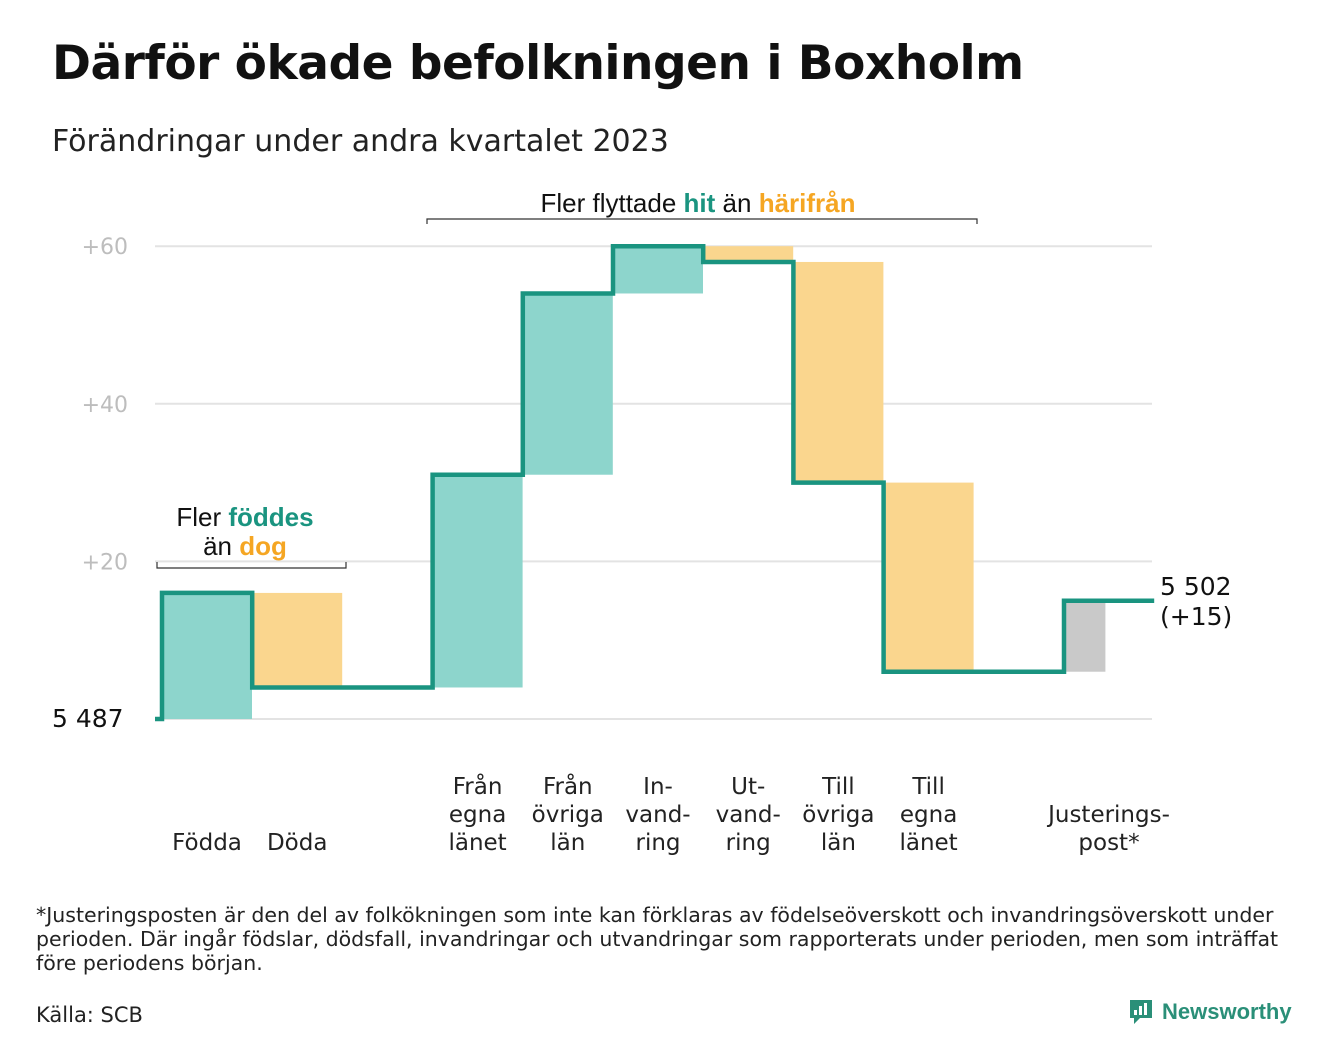 This screenshot has width=1340, height=1060. What do you see at coordinates (1085, 636) in the screenshot?
I see `bar-adjustment` at bounding box center [1085, 636].